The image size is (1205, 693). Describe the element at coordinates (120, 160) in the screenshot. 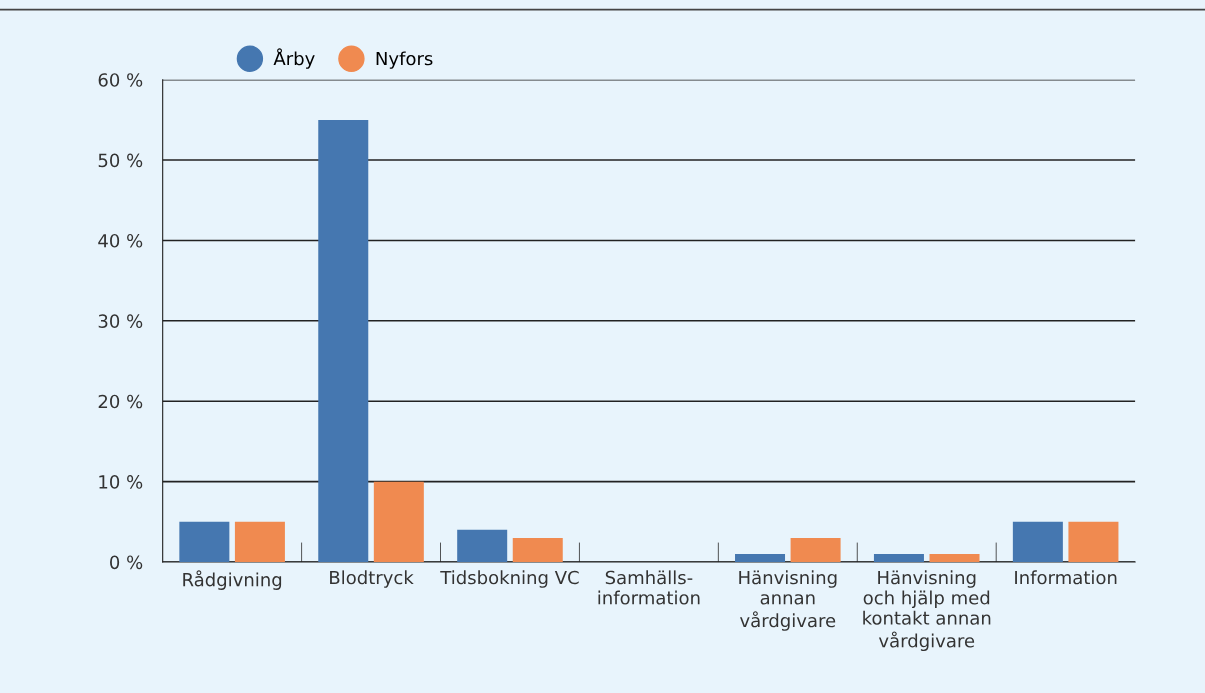

I see `y-tick-label: 50 %` at that location.